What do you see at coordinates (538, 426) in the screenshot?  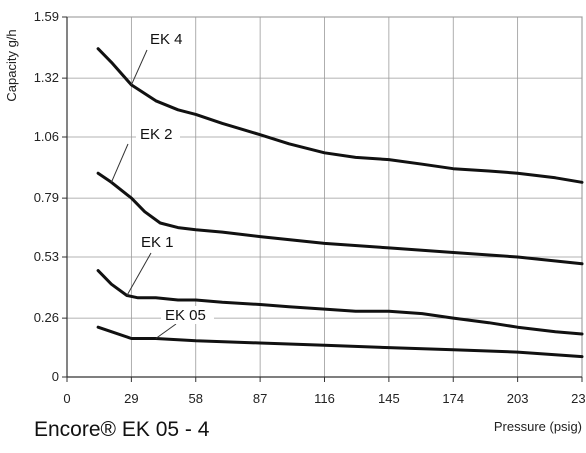 I see `x-axis-title: Pressure (psig)` at bounding box center [538, 426].